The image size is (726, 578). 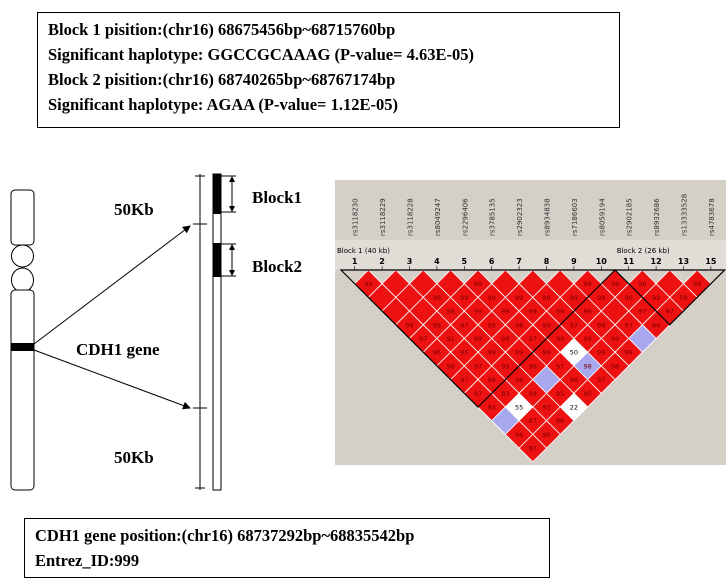 What do you see at coordinates (656, 261) in the screenshot?
I see `snp-index-label: 12` at bounding box center [656, 261].